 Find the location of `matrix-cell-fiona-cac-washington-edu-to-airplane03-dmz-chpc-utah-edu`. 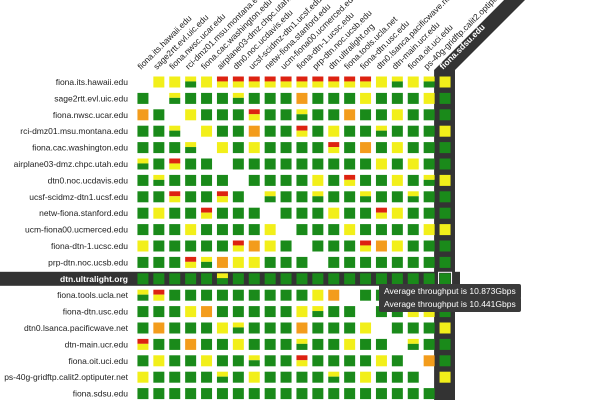

matrix-cell-fiona-cac-washington-edu-to-airplane03-dmz-chpc-utah-edu is located at coordinates (222, 148).